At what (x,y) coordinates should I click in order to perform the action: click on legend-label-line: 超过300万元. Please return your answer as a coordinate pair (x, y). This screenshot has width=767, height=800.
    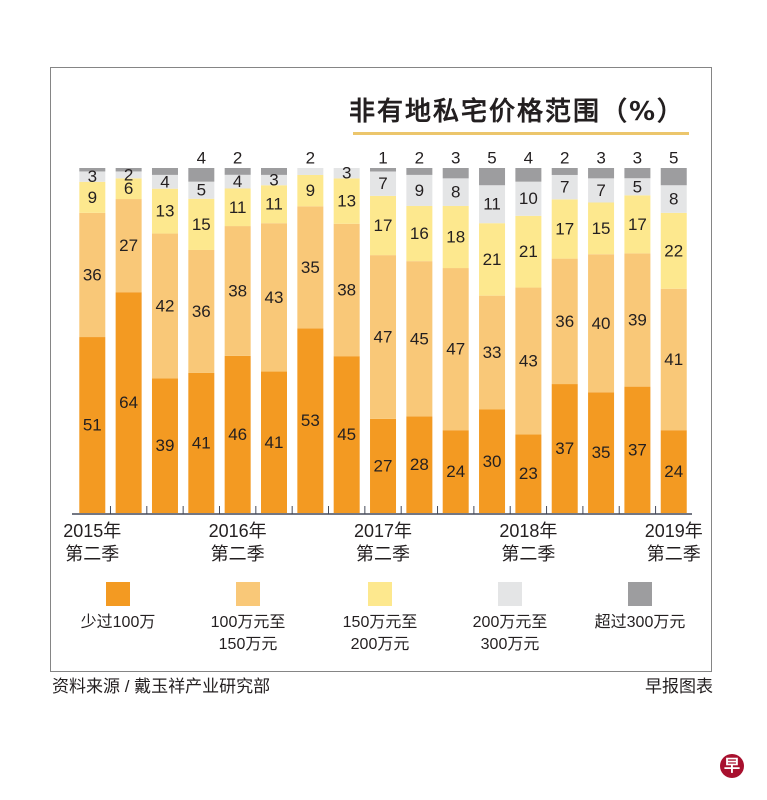
    Looking at the image, I should click on (640, 622).